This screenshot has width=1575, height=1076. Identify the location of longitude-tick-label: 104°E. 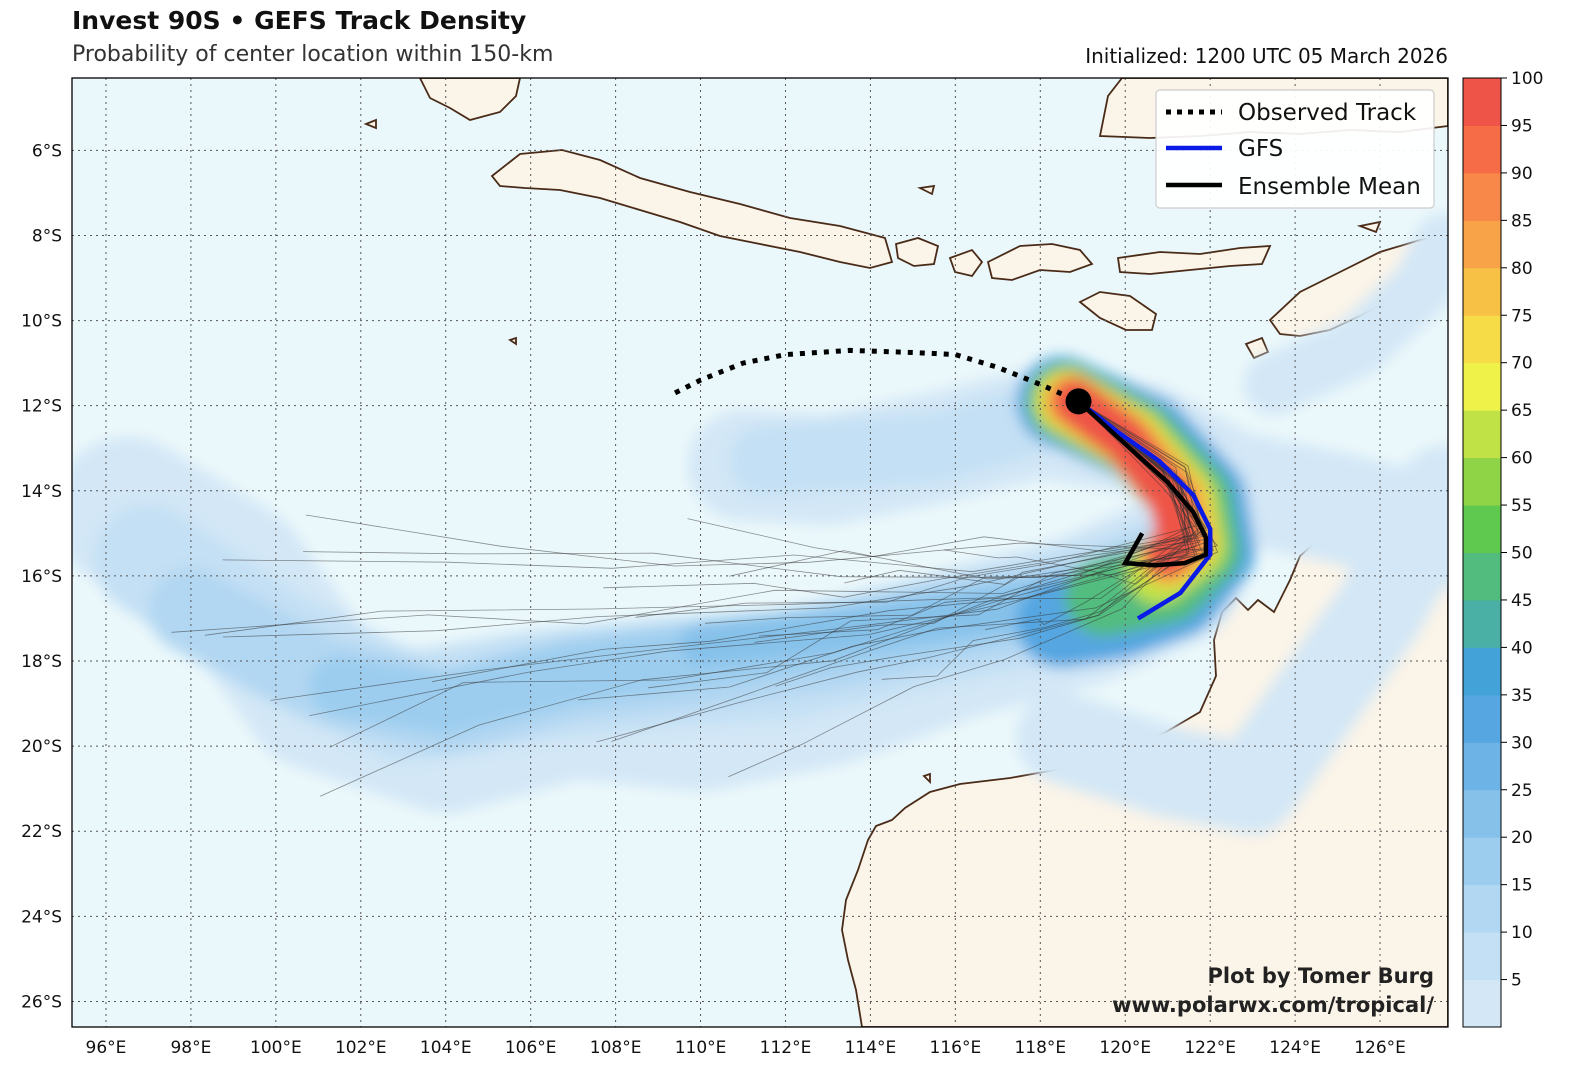
(446, 1048).